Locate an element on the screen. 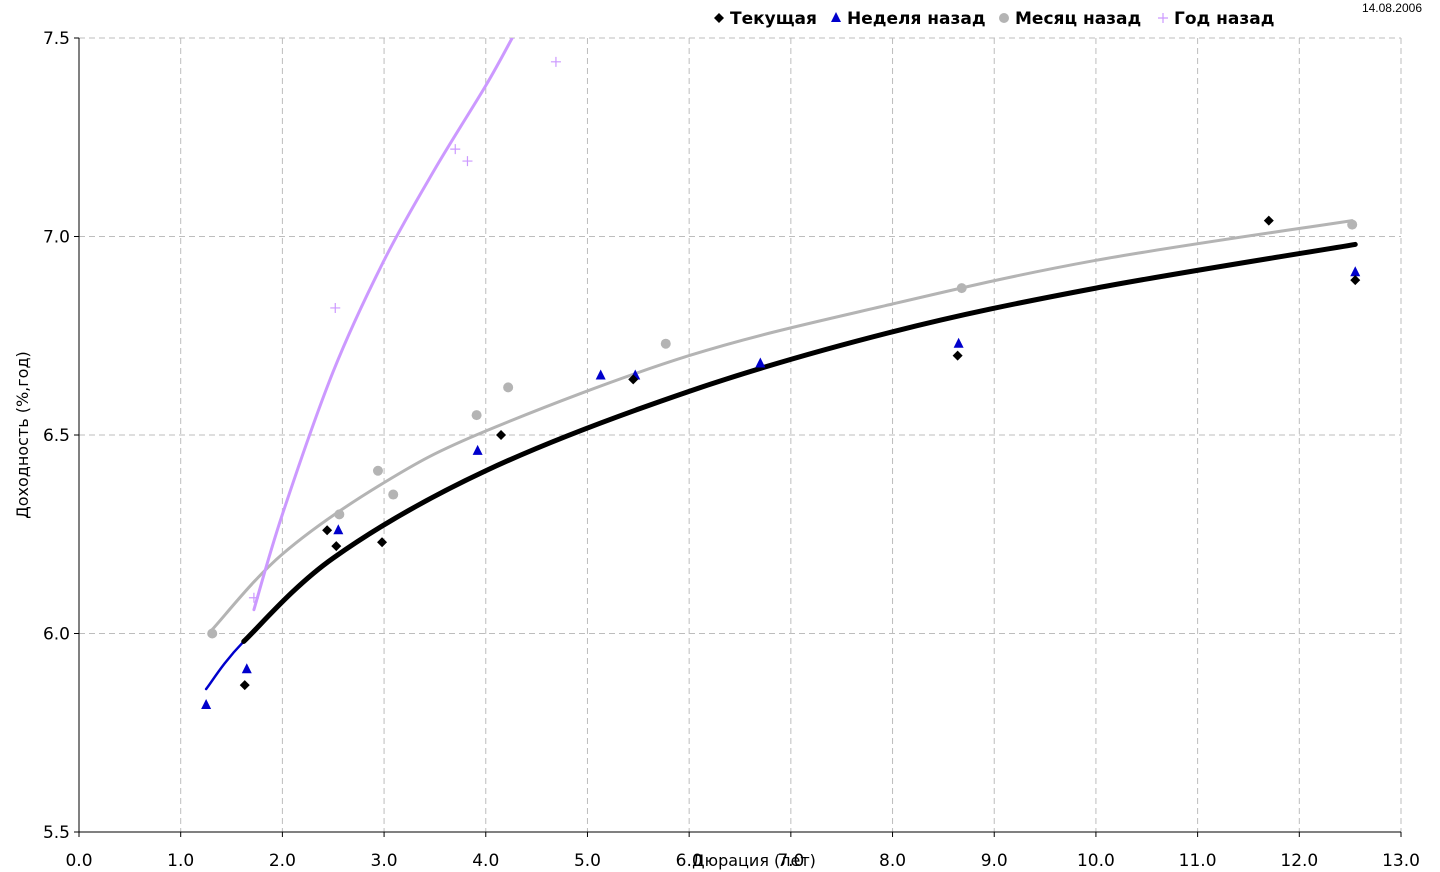  x-tick-label: 10.0 is located at coordinates (1096, 861).